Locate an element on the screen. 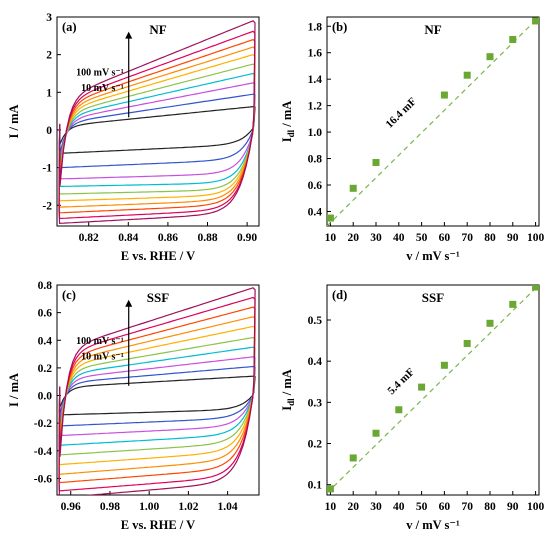 The width and height of the screenshot is (550, 538). y-tick-label: 2 is located at coordinates (49, 56).